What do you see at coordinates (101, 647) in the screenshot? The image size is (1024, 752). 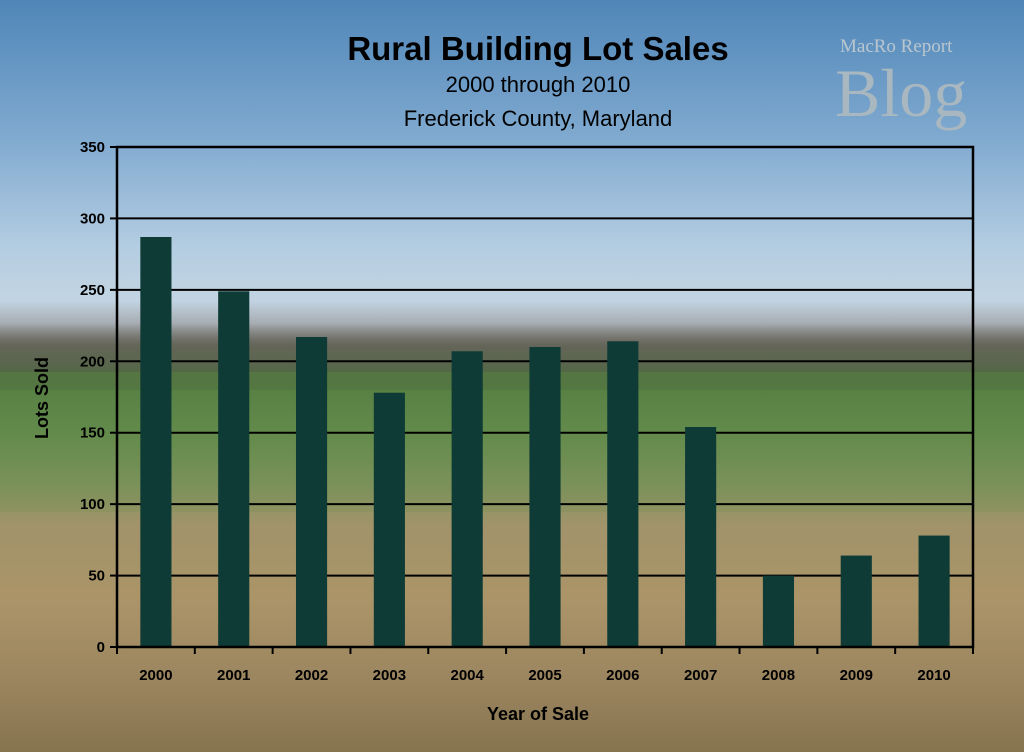 I see `y-tick-label: 0` at bounding box center [101, 647].